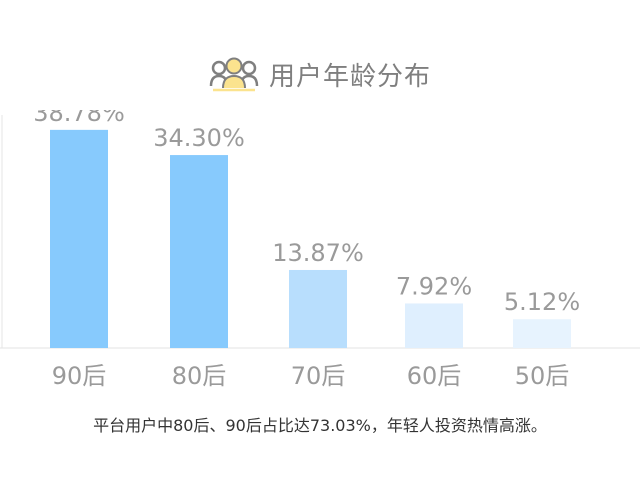  Describe the element at coordinates (542, 376) in the screenshot. I see `x-tick-label-4: 50后` at that location.